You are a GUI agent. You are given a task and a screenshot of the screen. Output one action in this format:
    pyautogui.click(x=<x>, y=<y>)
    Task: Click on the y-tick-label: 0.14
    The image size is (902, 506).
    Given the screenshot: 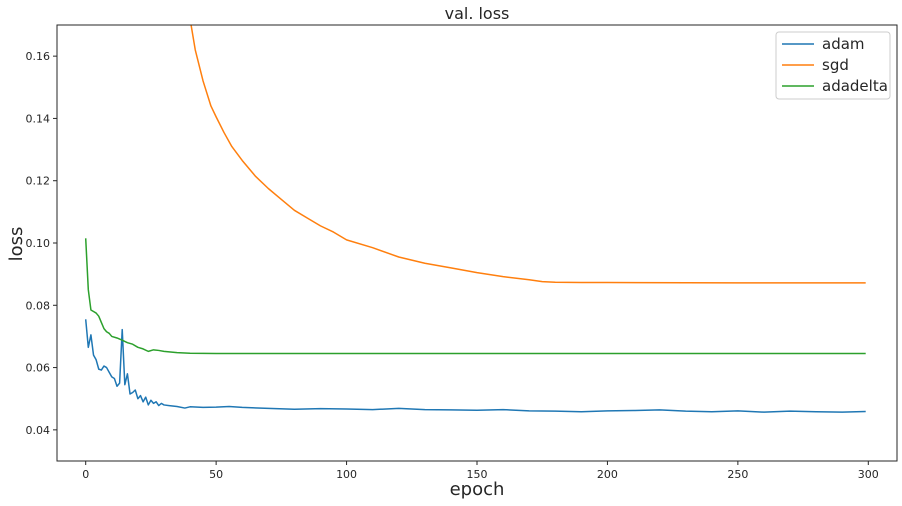 What is the action you would take?
    pyautogui.click(x=38, y=118)
    